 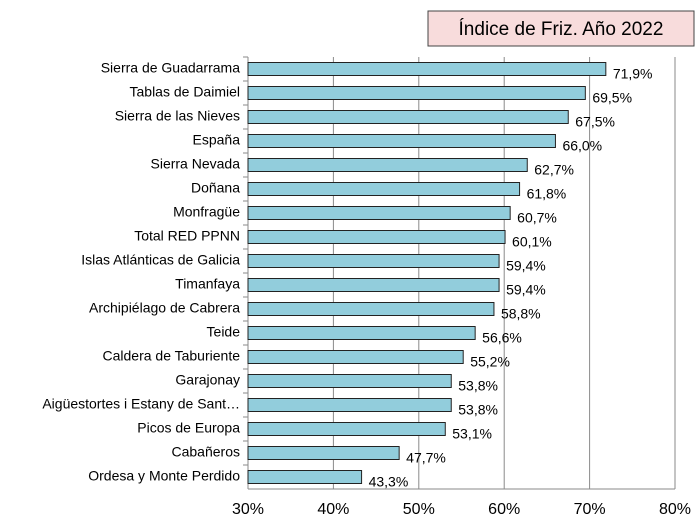 I want to click on y-tick-label: Sierra Nevada, so click(x=196, y=164).